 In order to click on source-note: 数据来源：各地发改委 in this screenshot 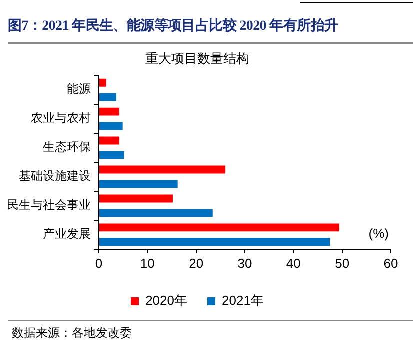, I will do `click(72, 333)`.